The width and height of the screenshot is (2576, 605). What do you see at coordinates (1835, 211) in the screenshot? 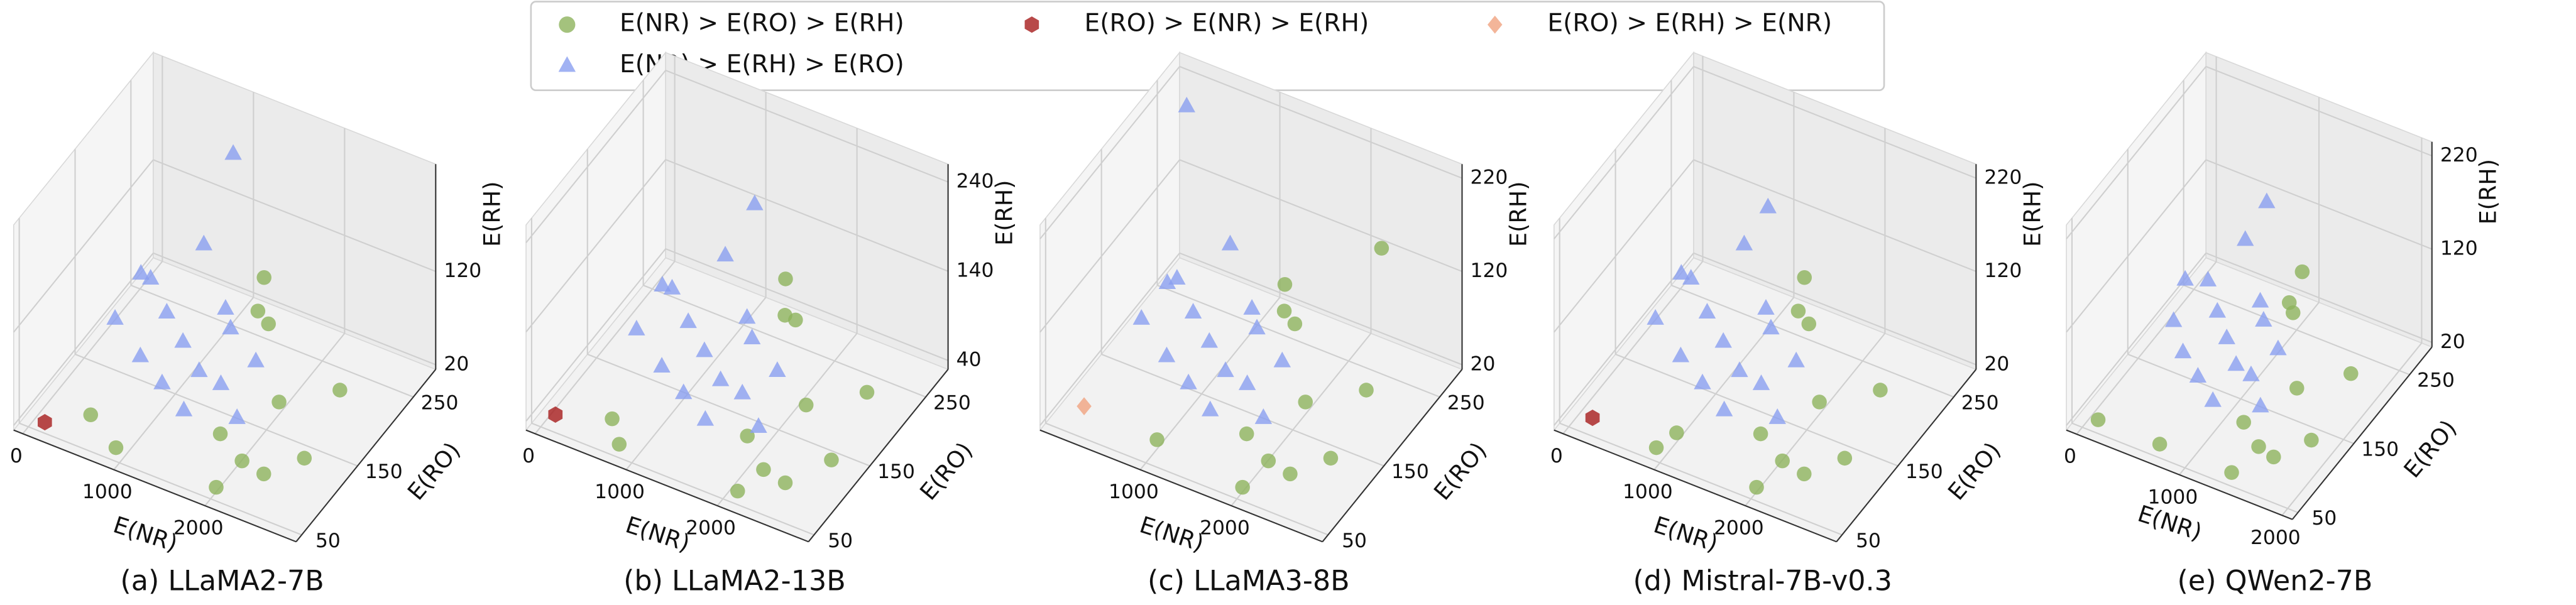
I see `back-pane` at bounding box center [1835, 211].